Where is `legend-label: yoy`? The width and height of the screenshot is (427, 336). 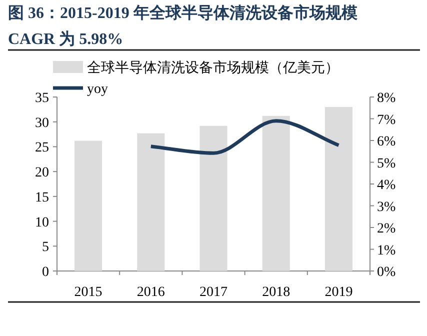 legend-label: yoy is located at coordinates (97, 89).